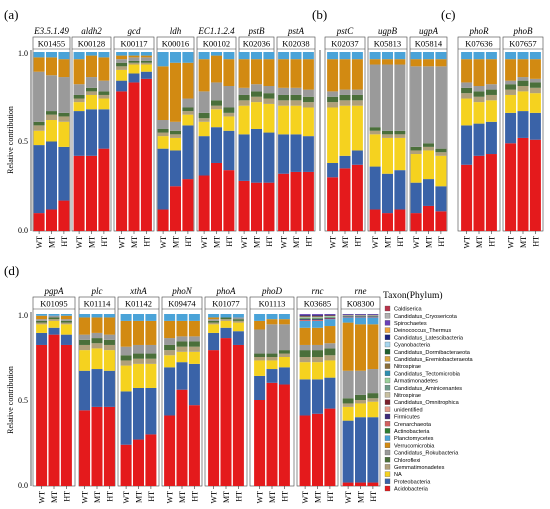  Describe the element at coordinates (412, 482) in the screenshot. I see `legend-label: Proteobacteria` at that location.